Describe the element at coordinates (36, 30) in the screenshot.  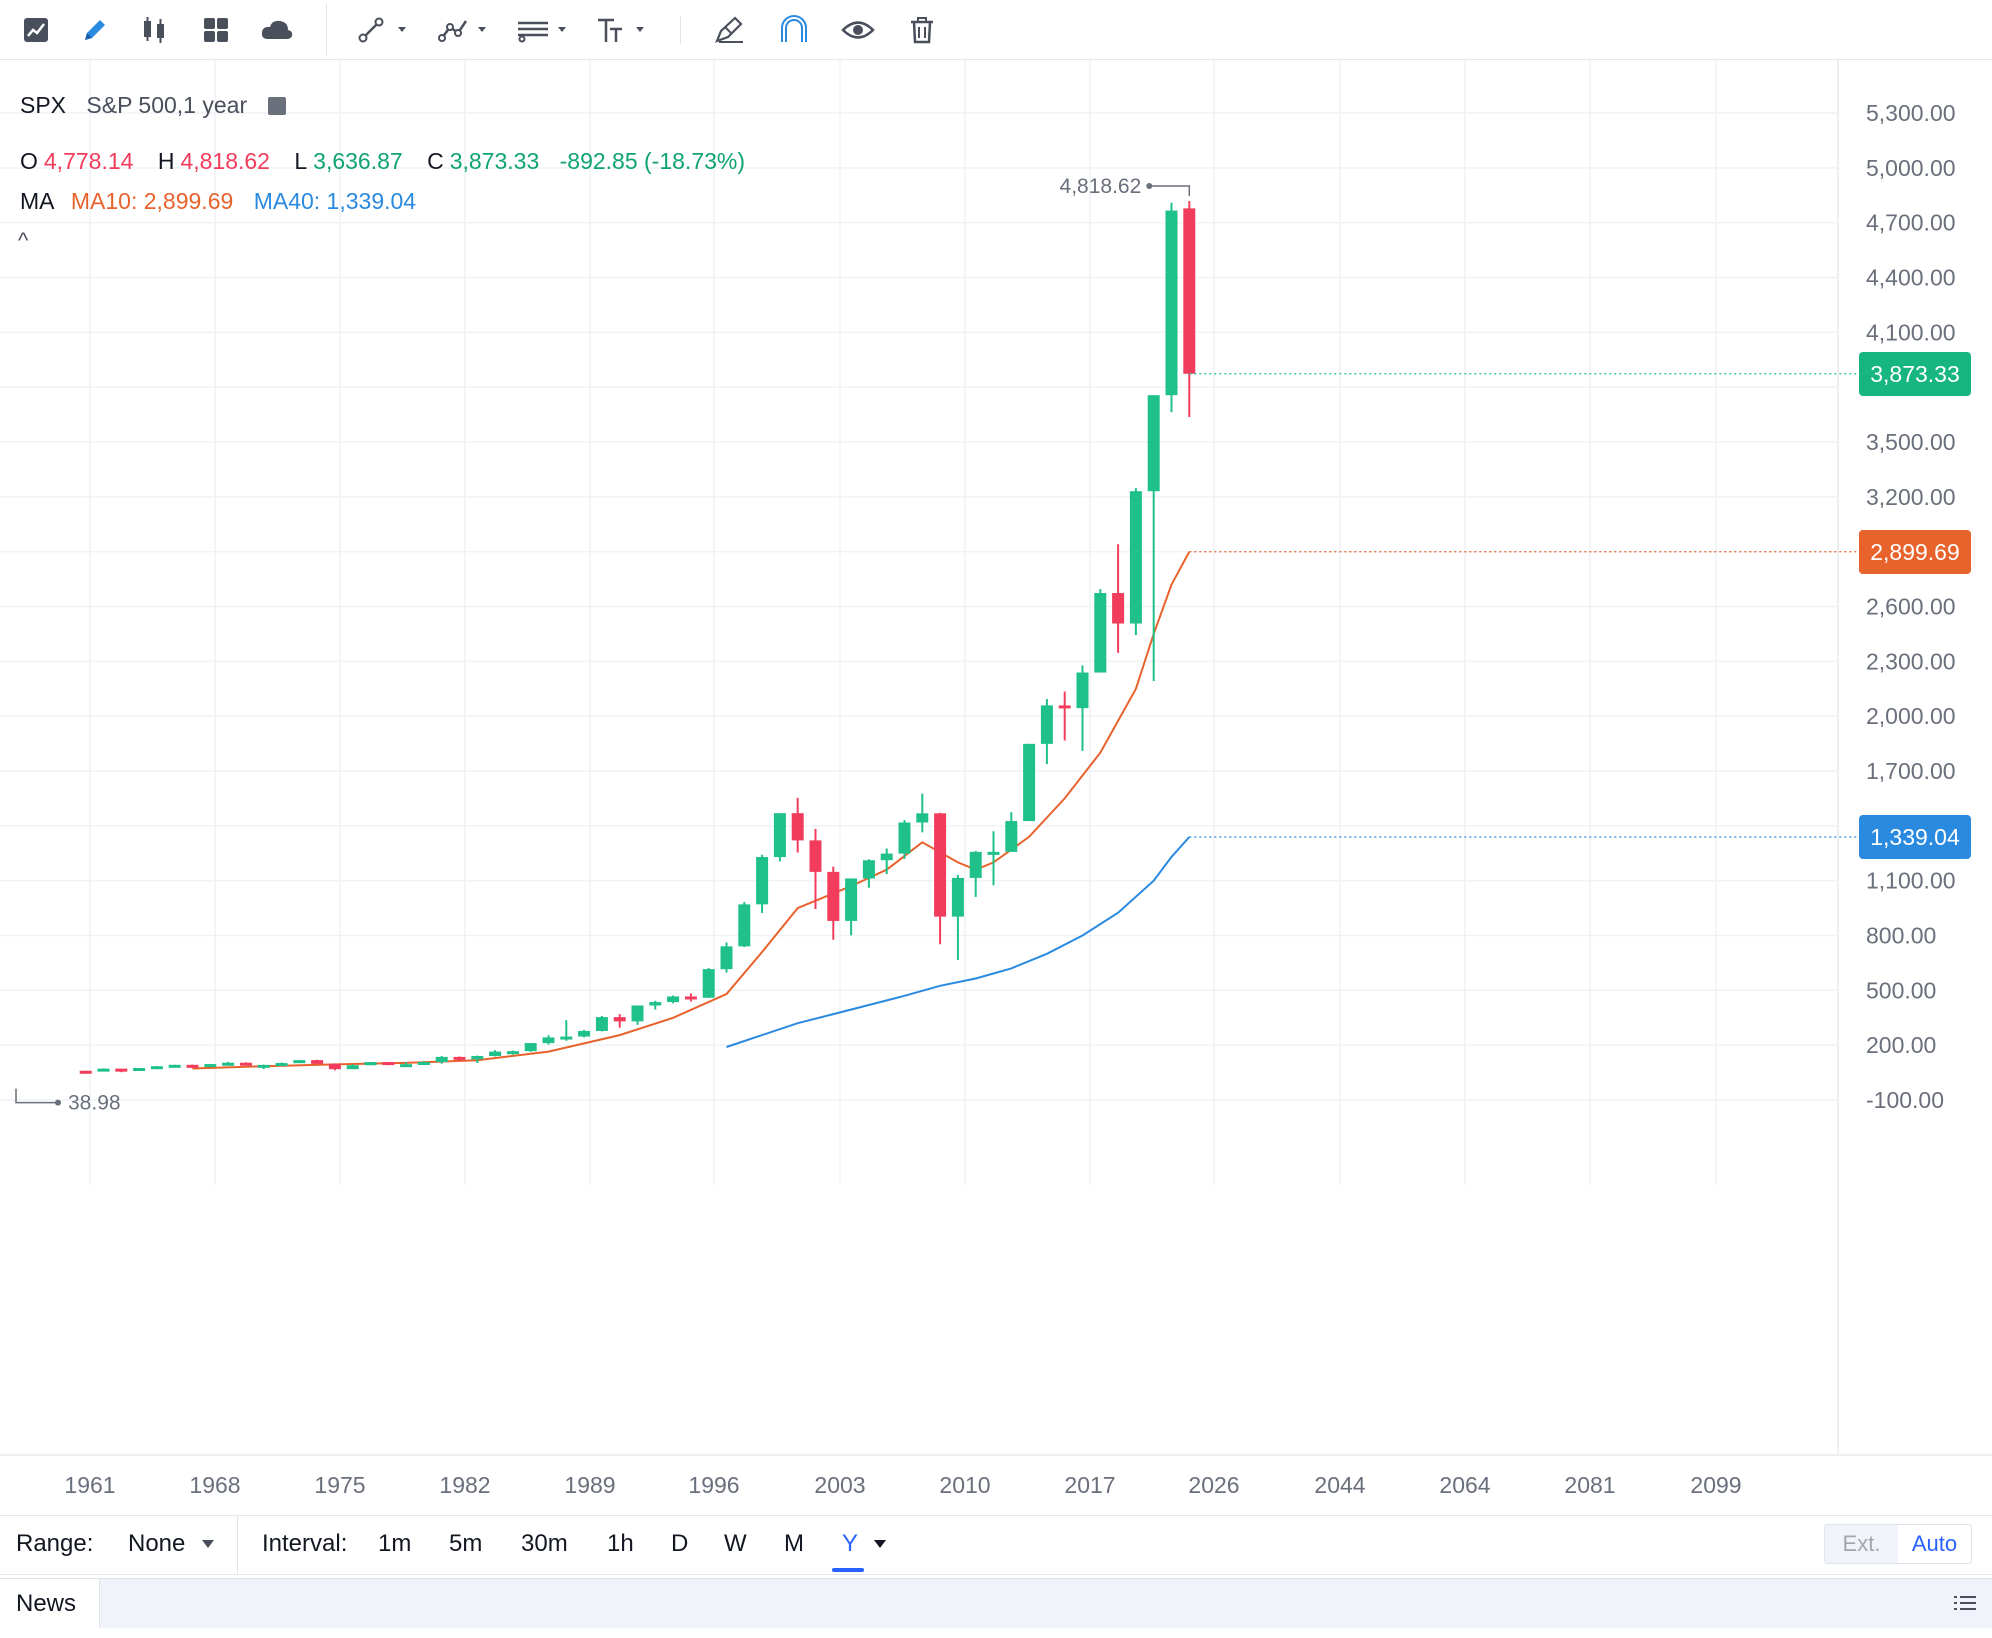
I see `chart-type-icon` at that location.